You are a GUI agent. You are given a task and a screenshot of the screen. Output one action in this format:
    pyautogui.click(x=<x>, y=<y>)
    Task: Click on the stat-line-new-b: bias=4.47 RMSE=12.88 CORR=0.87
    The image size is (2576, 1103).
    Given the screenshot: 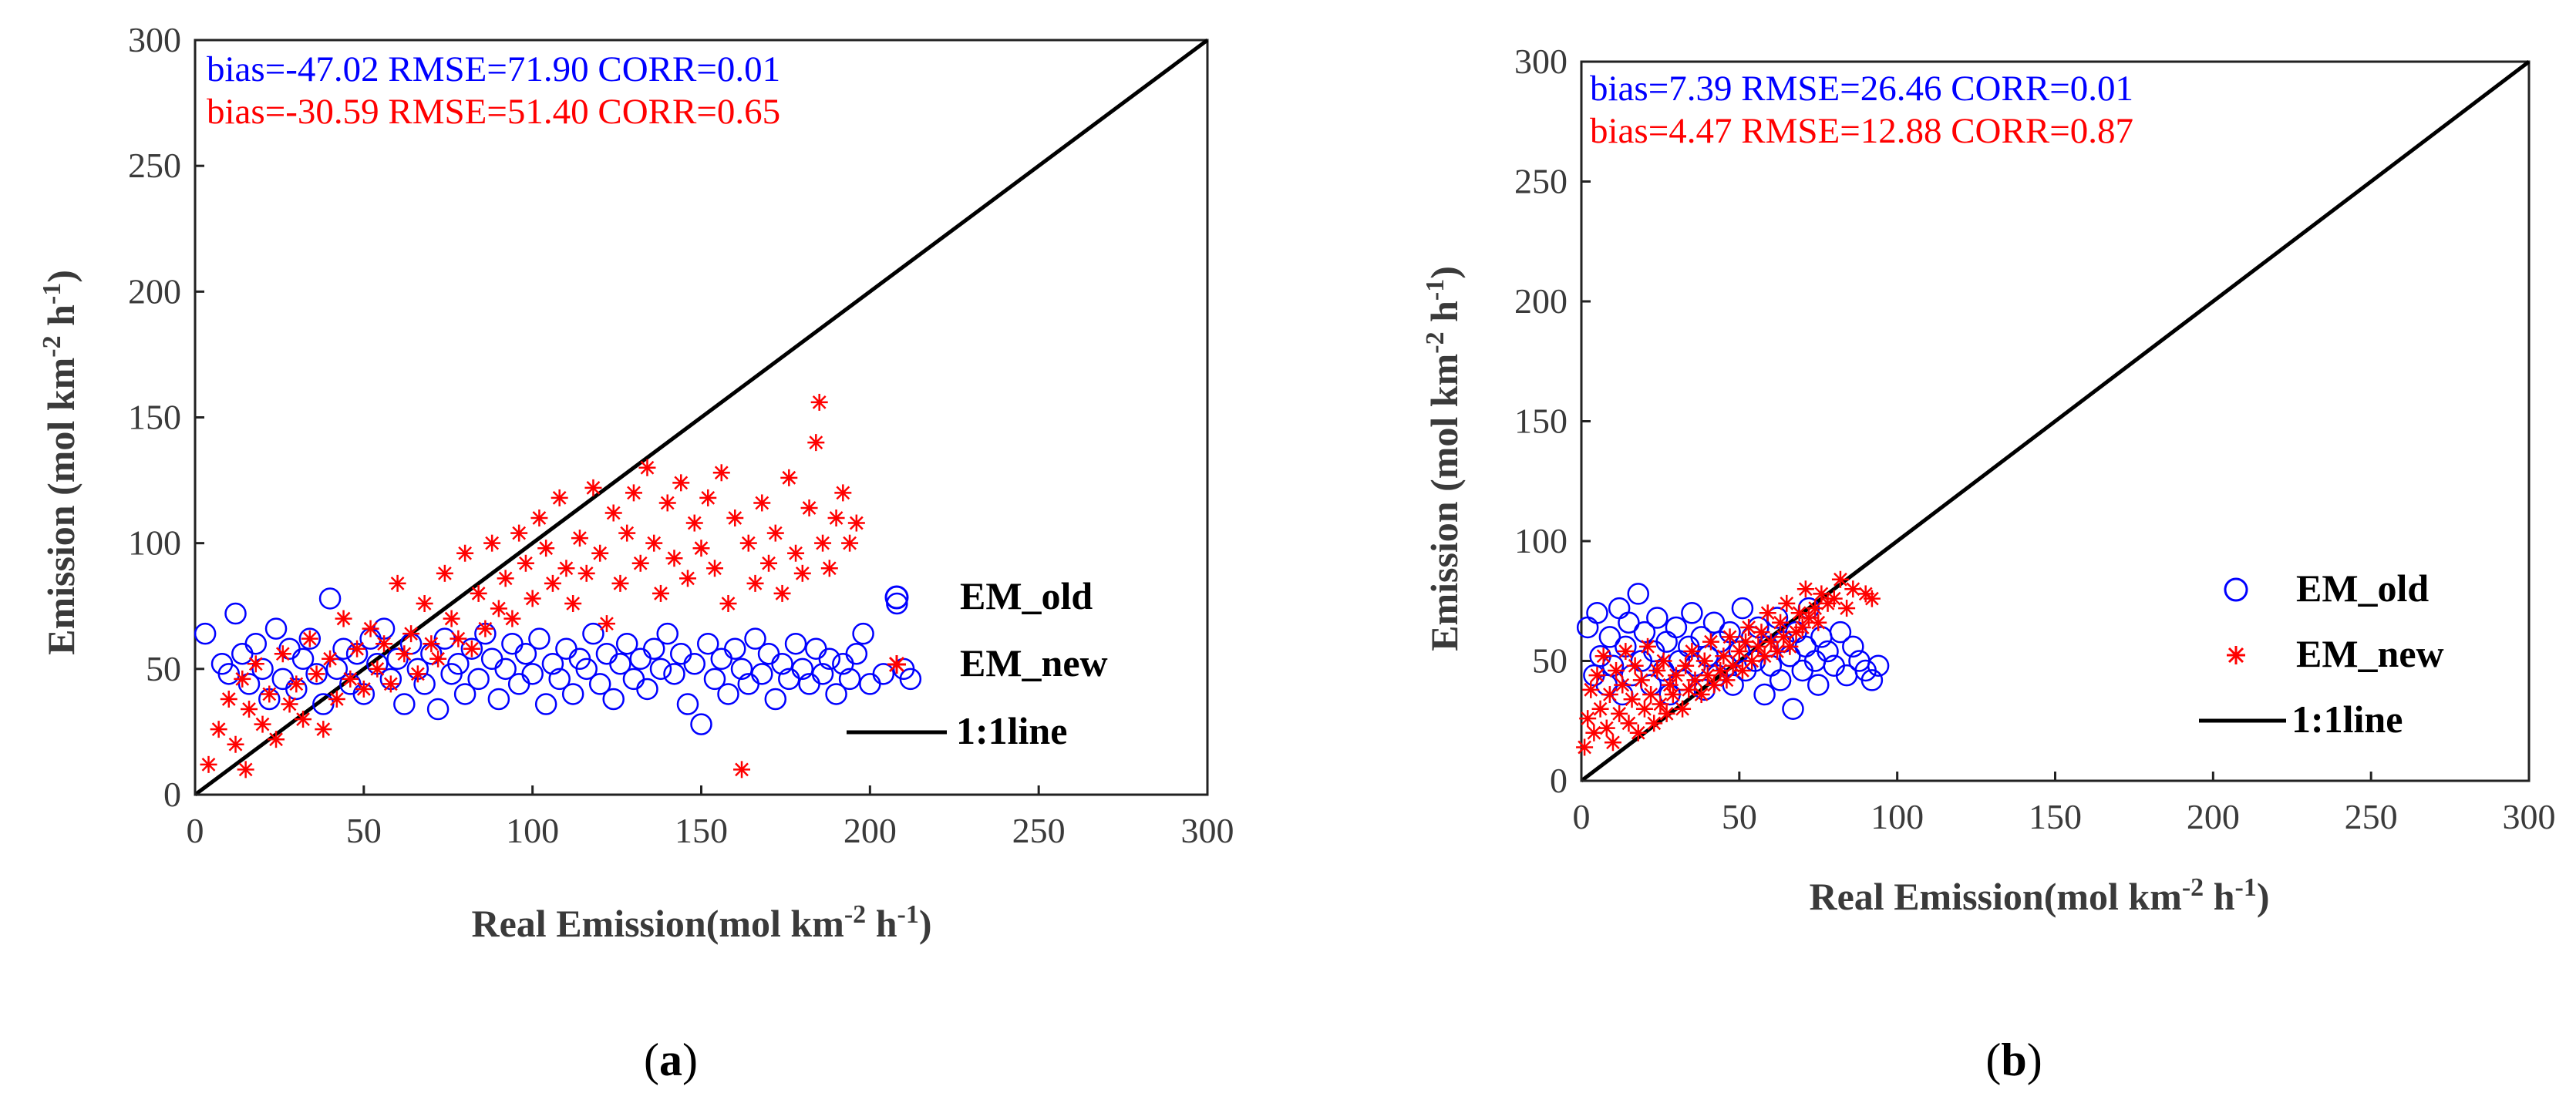 What is the action you would take?
    pyautogui.click(x=1861, y=131)
    